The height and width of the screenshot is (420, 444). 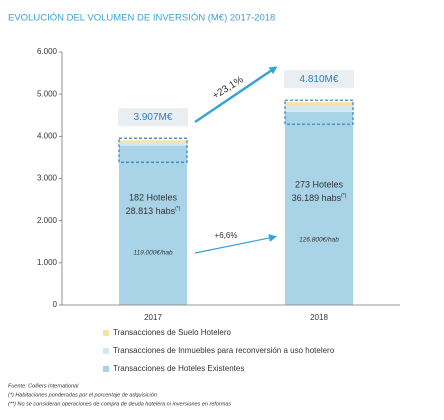 What do you see at coordinates (47, 220) in the screenshot?
I see `y-tick-label: 2.000` at bounding box center [47, 220].